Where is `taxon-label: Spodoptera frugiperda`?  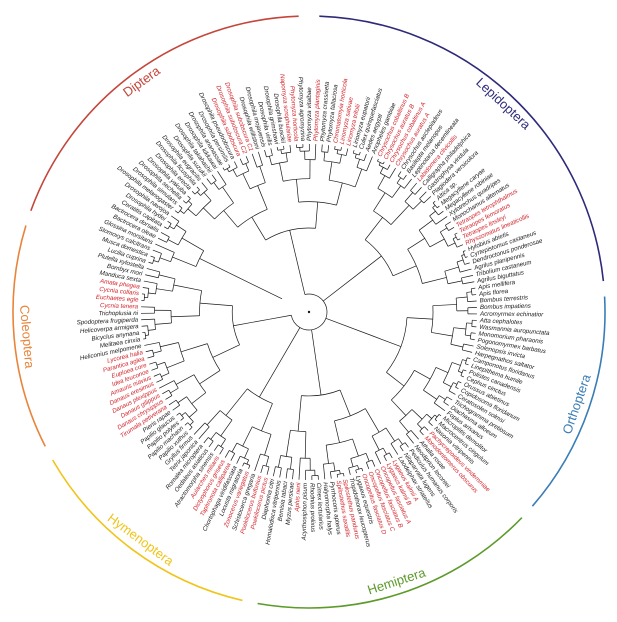 taxon-label: Spodoptera frugiperda is located at coordinates (108, 322).